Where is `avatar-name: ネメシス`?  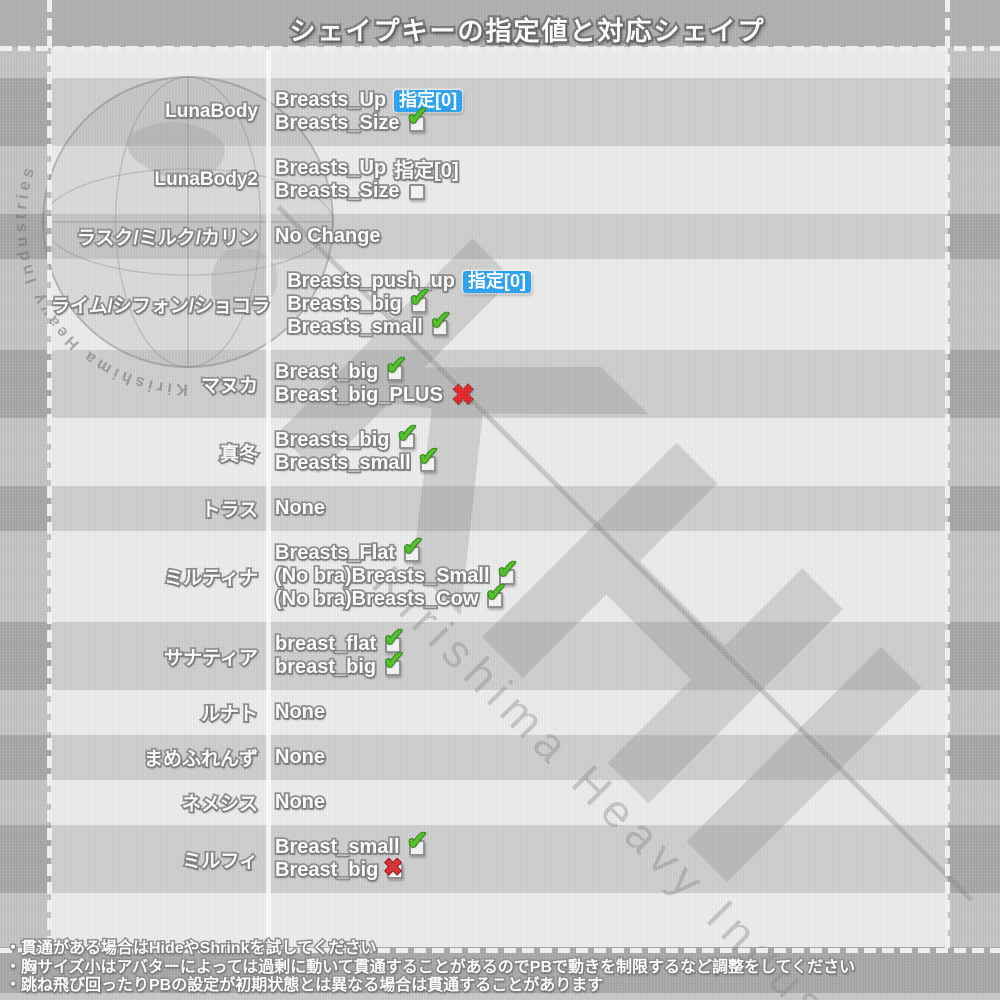
avatar-name: ネメシス is located at coordinates (220, 804).